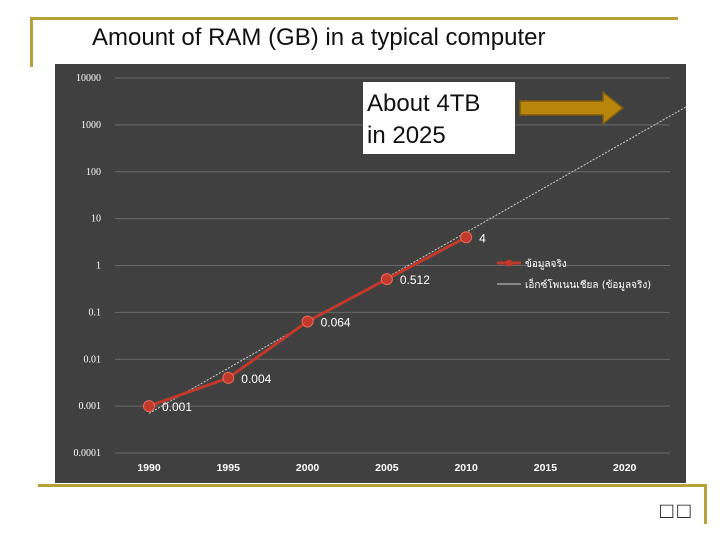 The height and width of the screenshot is (540, 720). What do you see at coordinates (387, 468) in the screenshot?
I see `x-tick-label: 2005` at bounding box center [387, 468].